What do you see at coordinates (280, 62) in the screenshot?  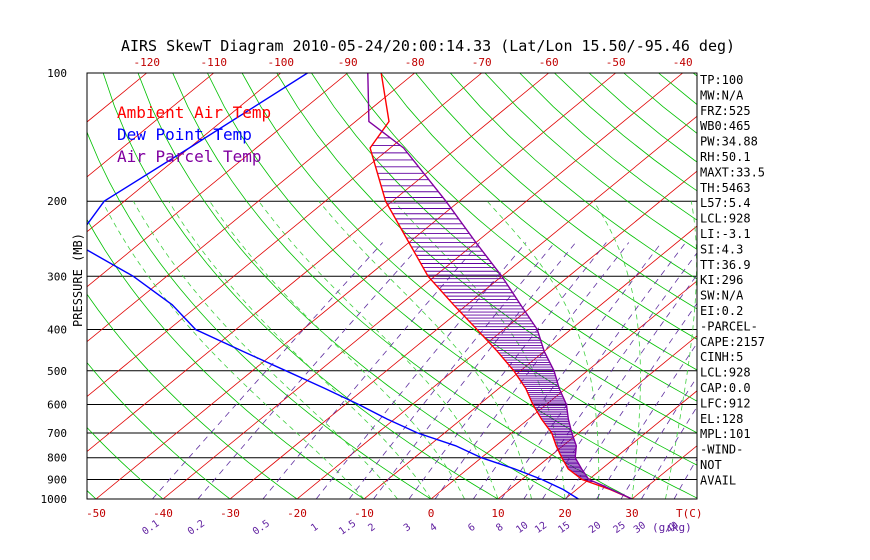 I see `top-tick-label: -100` at bounding box center [280, 62].